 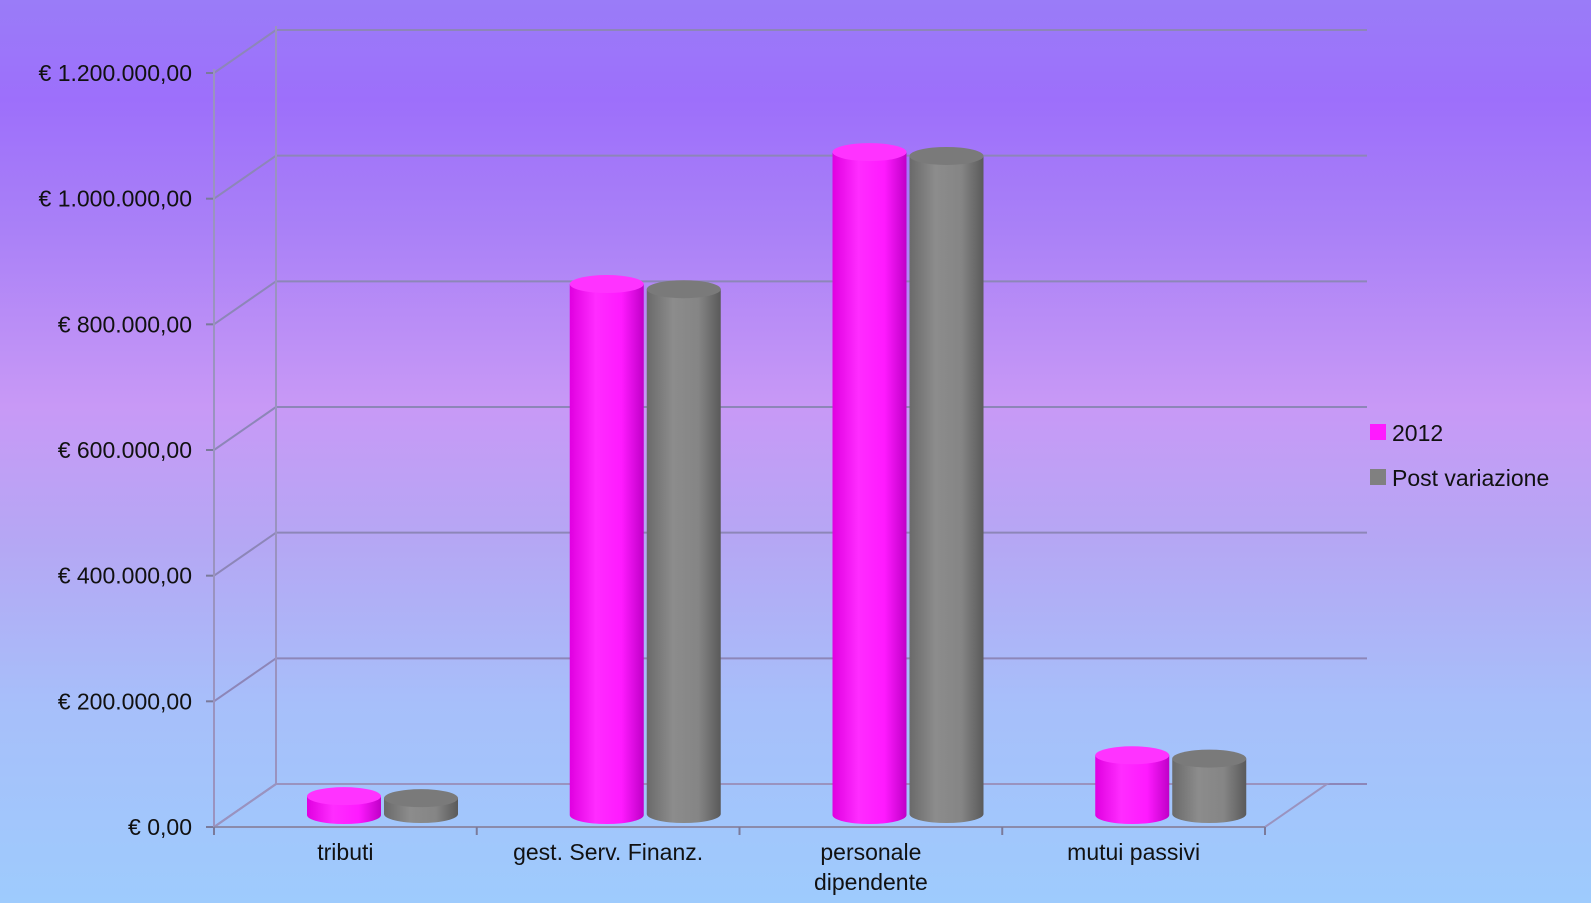 What do you see at coordinates (125, 324) in the screenshot?
I see `y-tick-label: € 800.000,00` at bounding box center [125, 324].